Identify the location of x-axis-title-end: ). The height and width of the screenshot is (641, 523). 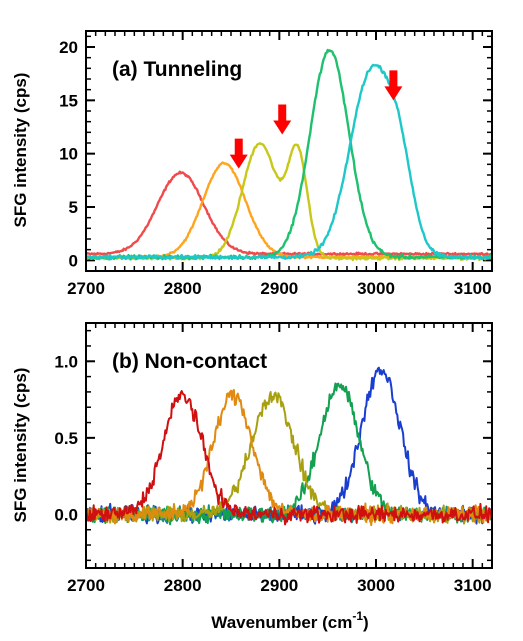
(366, 622).